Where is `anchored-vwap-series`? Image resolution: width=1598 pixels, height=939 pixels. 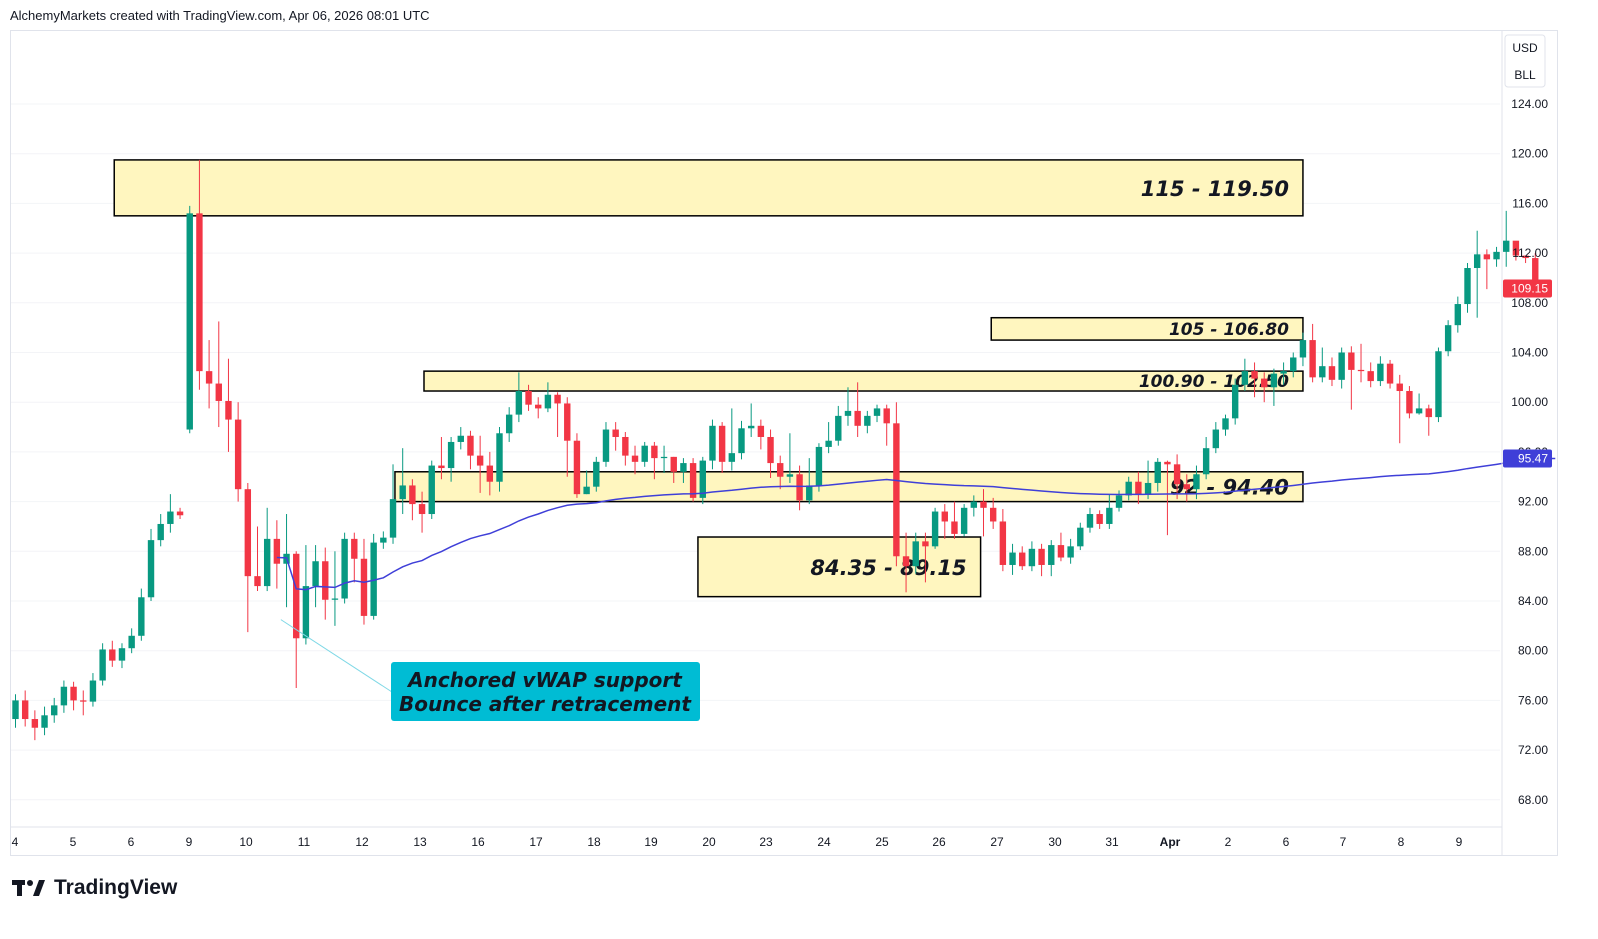
anchored-vwap-series is located at coordinates (916, 524).